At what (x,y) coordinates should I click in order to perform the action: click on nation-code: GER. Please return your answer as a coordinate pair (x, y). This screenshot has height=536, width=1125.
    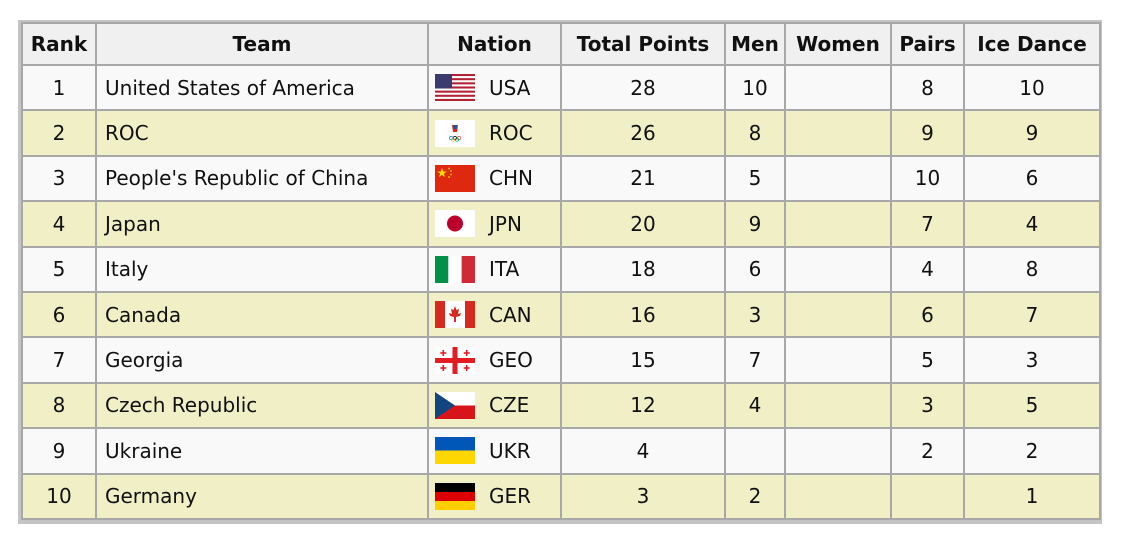
    Looking at the image, I should click on (510, 496).